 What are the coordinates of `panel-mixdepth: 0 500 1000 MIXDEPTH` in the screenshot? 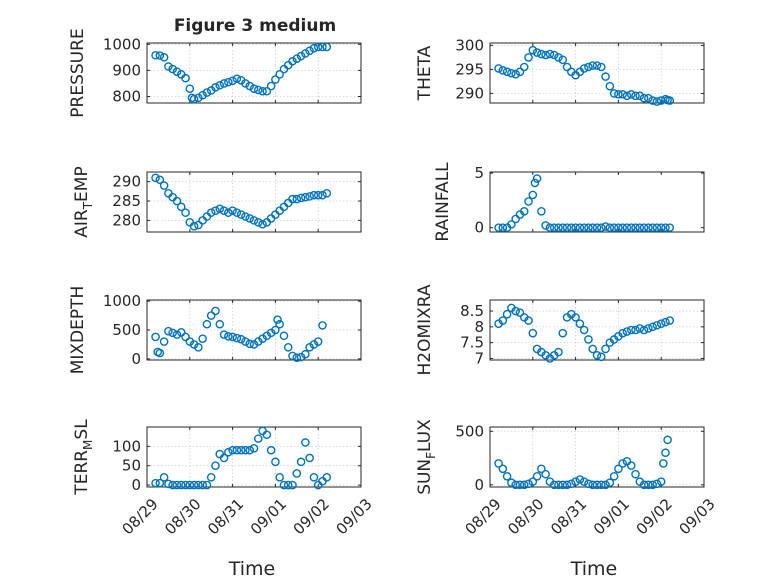 It's located at (215, 330).